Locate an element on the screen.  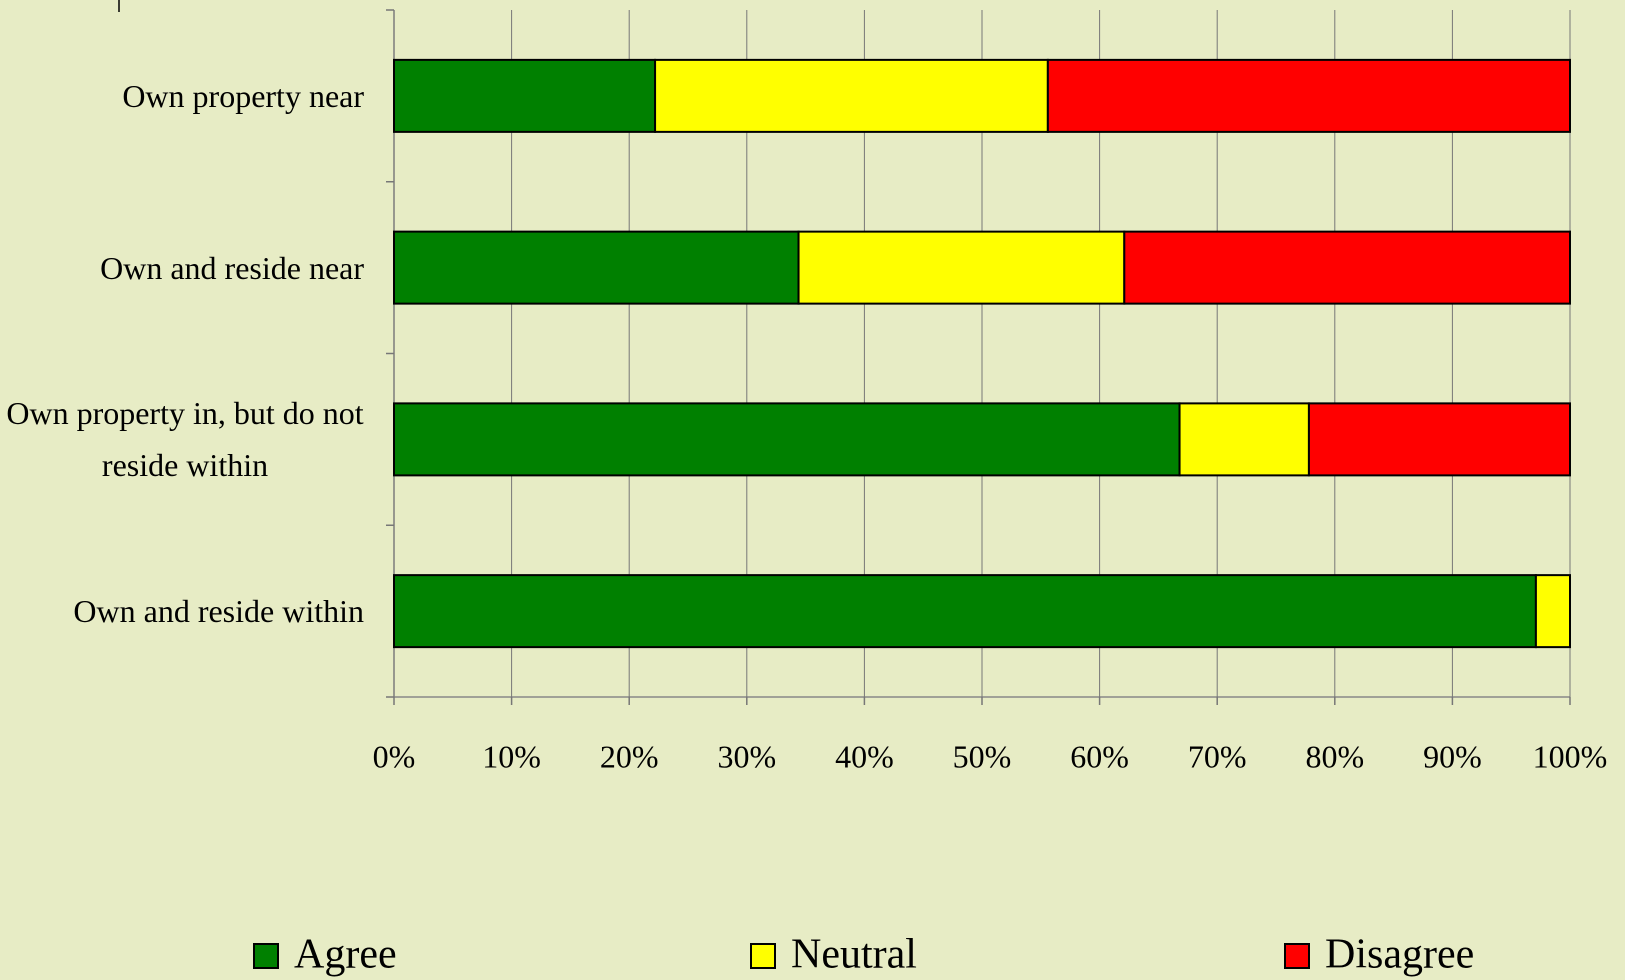
y-tick-label: Own and reside near is located at coordinates (232, 267).